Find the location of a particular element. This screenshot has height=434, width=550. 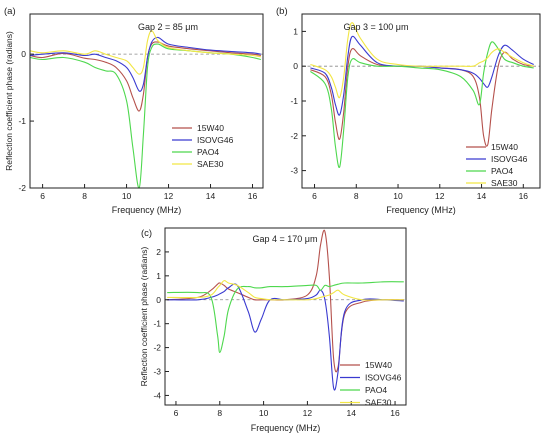

panel-label: (a) is located at coordinates (10, 11).